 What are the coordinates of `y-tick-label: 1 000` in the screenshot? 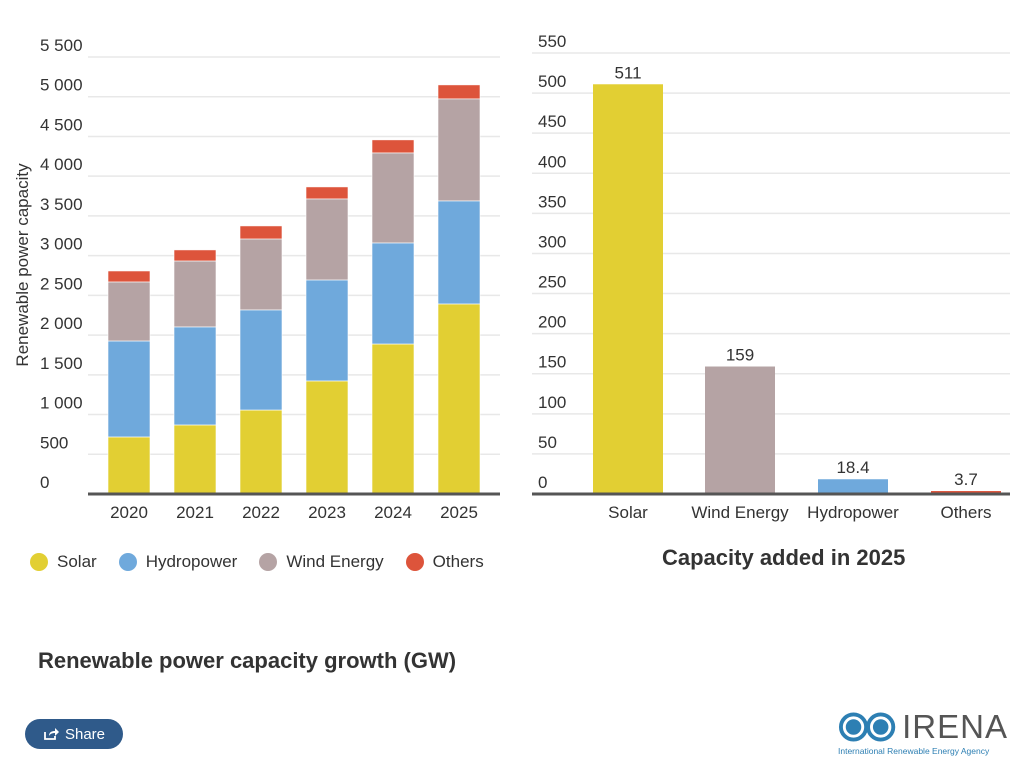 It's located at (61, 403).